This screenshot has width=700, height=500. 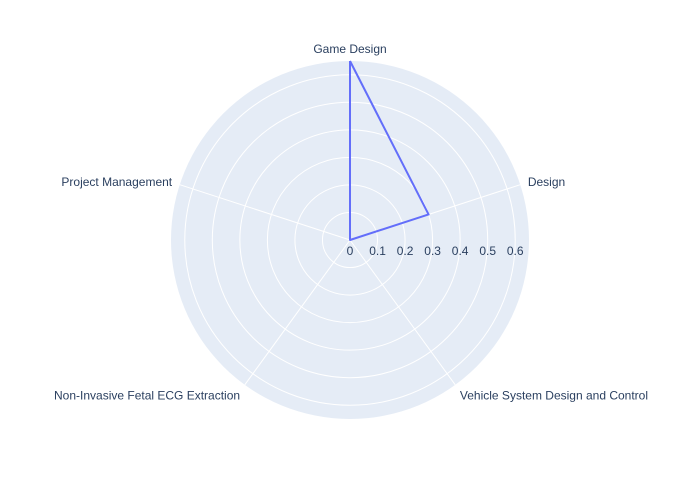 I want to click on axis-label-0: Game Design, so click(x=349, y=49).